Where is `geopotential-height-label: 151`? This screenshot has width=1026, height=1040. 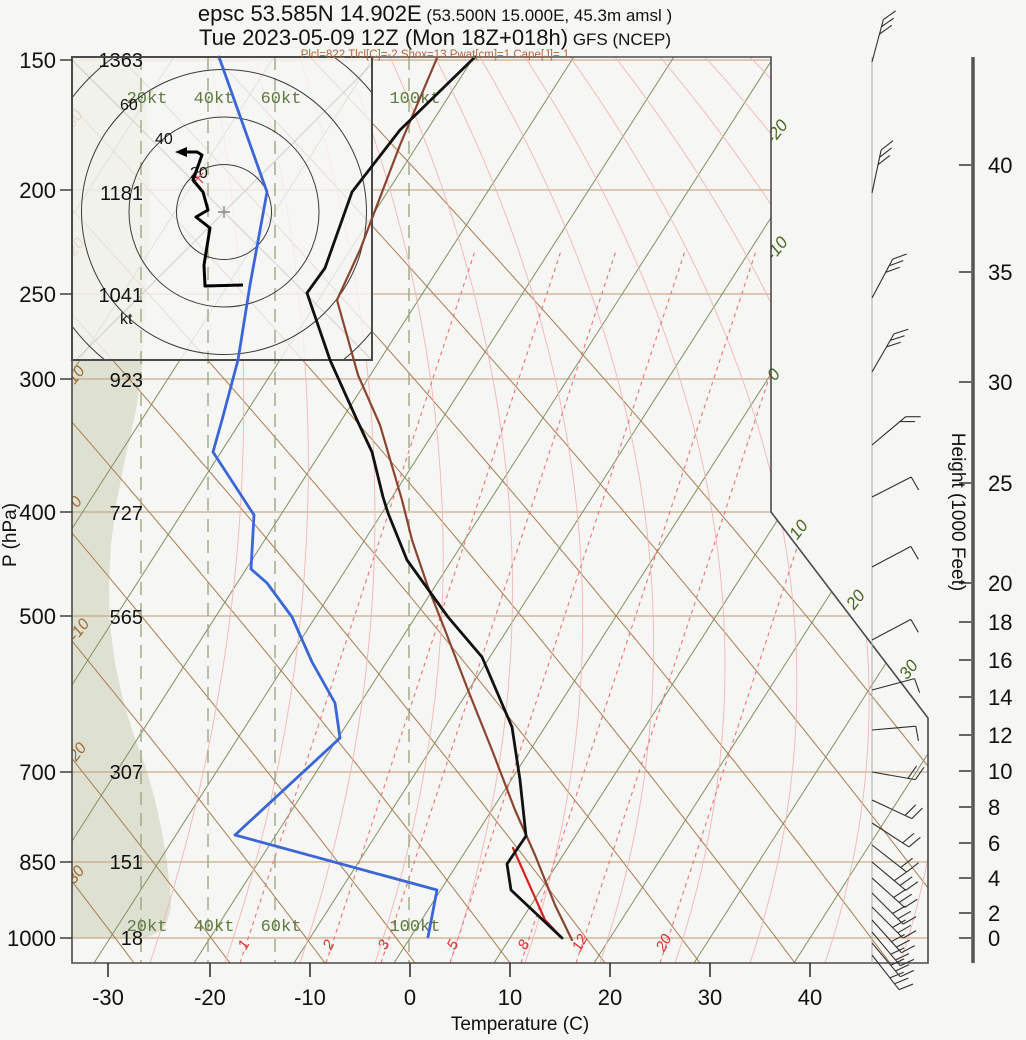 geopotential-height-label: 151 is located at coordinates (126, 863).